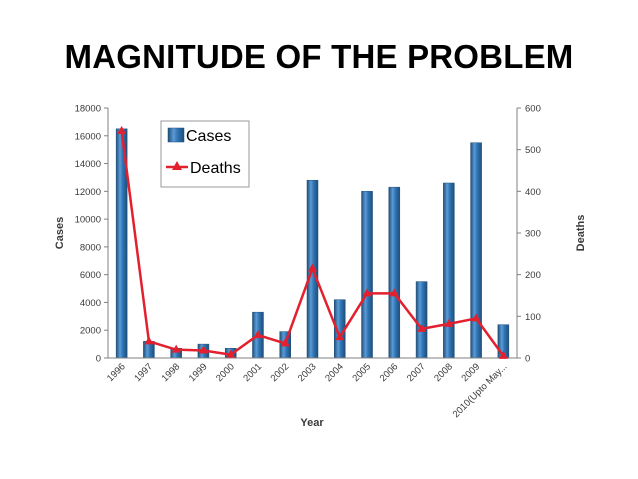 Image resolution: width=638 pixels, height=479 pixels. I want to click on x-tick-label: 2009, so click(470, 372).